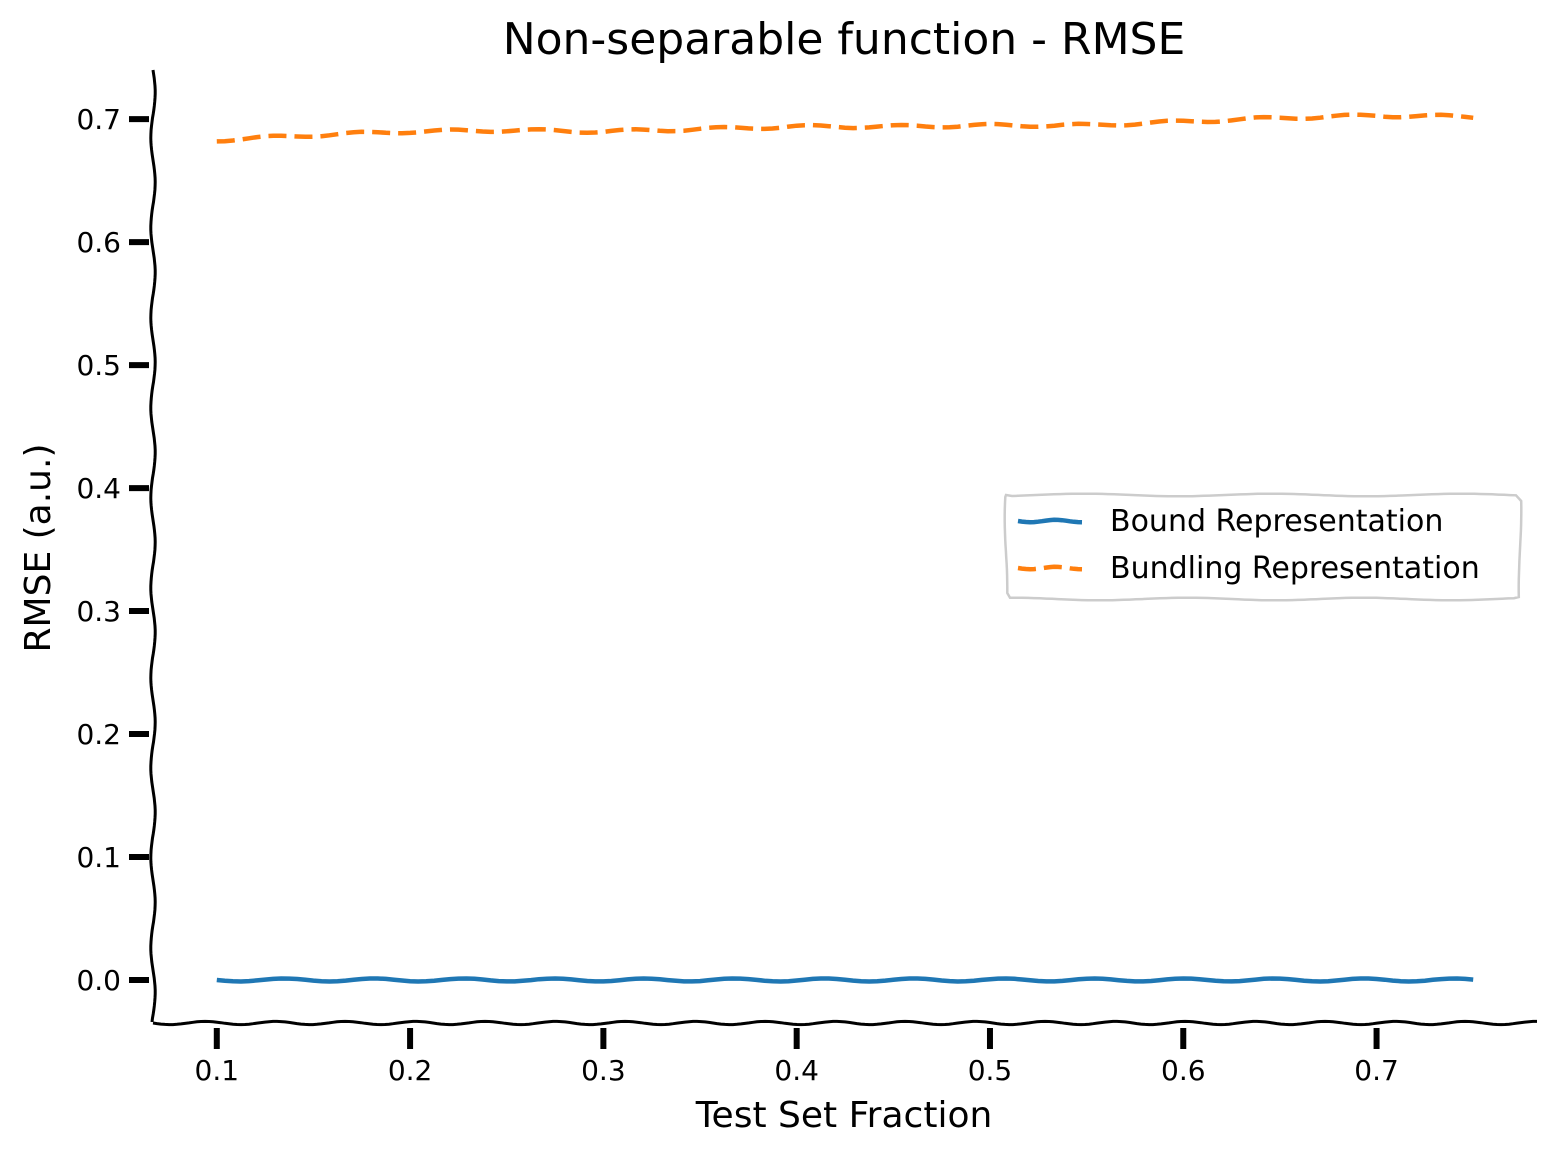 The height and width of the screenshot is (1155, 1556). I want to click on x-tick-label: 0.6, so click(1183, 1070).